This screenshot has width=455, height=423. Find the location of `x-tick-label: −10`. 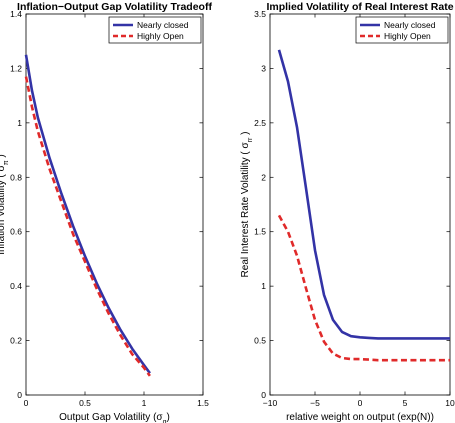

x-tick-label: −10 is located at coordinates (270, 403).